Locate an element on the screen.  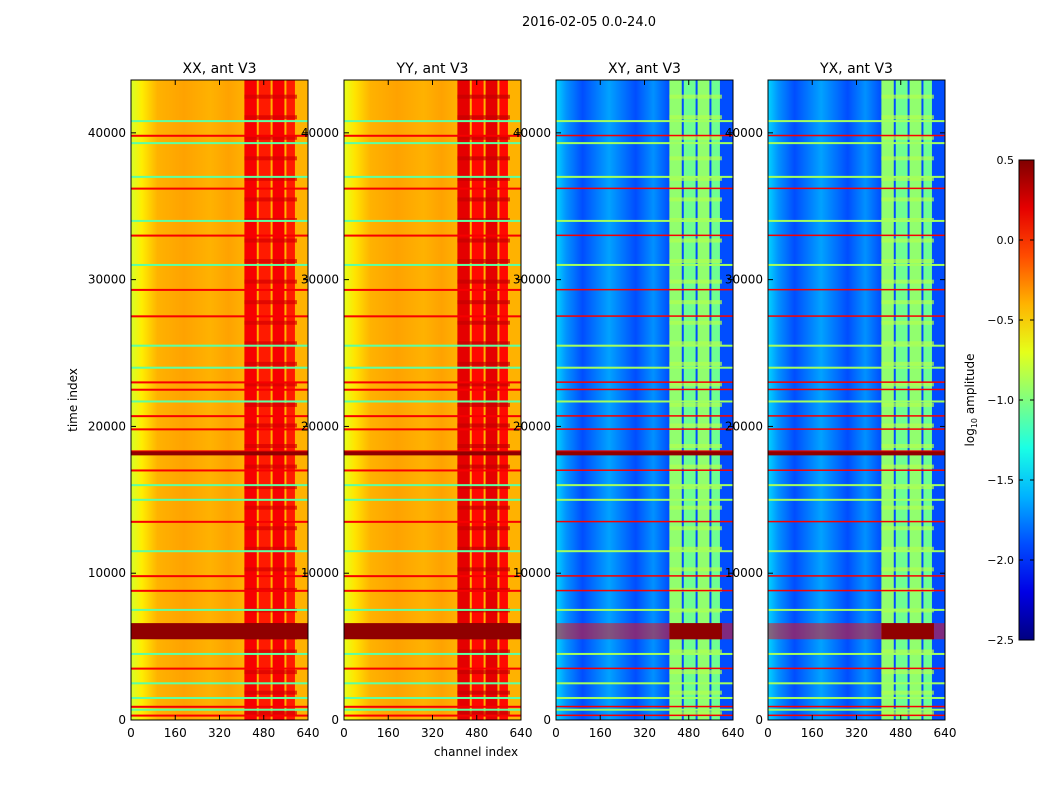
y-tick-label: 20000 is located at coordinates (532, 426).